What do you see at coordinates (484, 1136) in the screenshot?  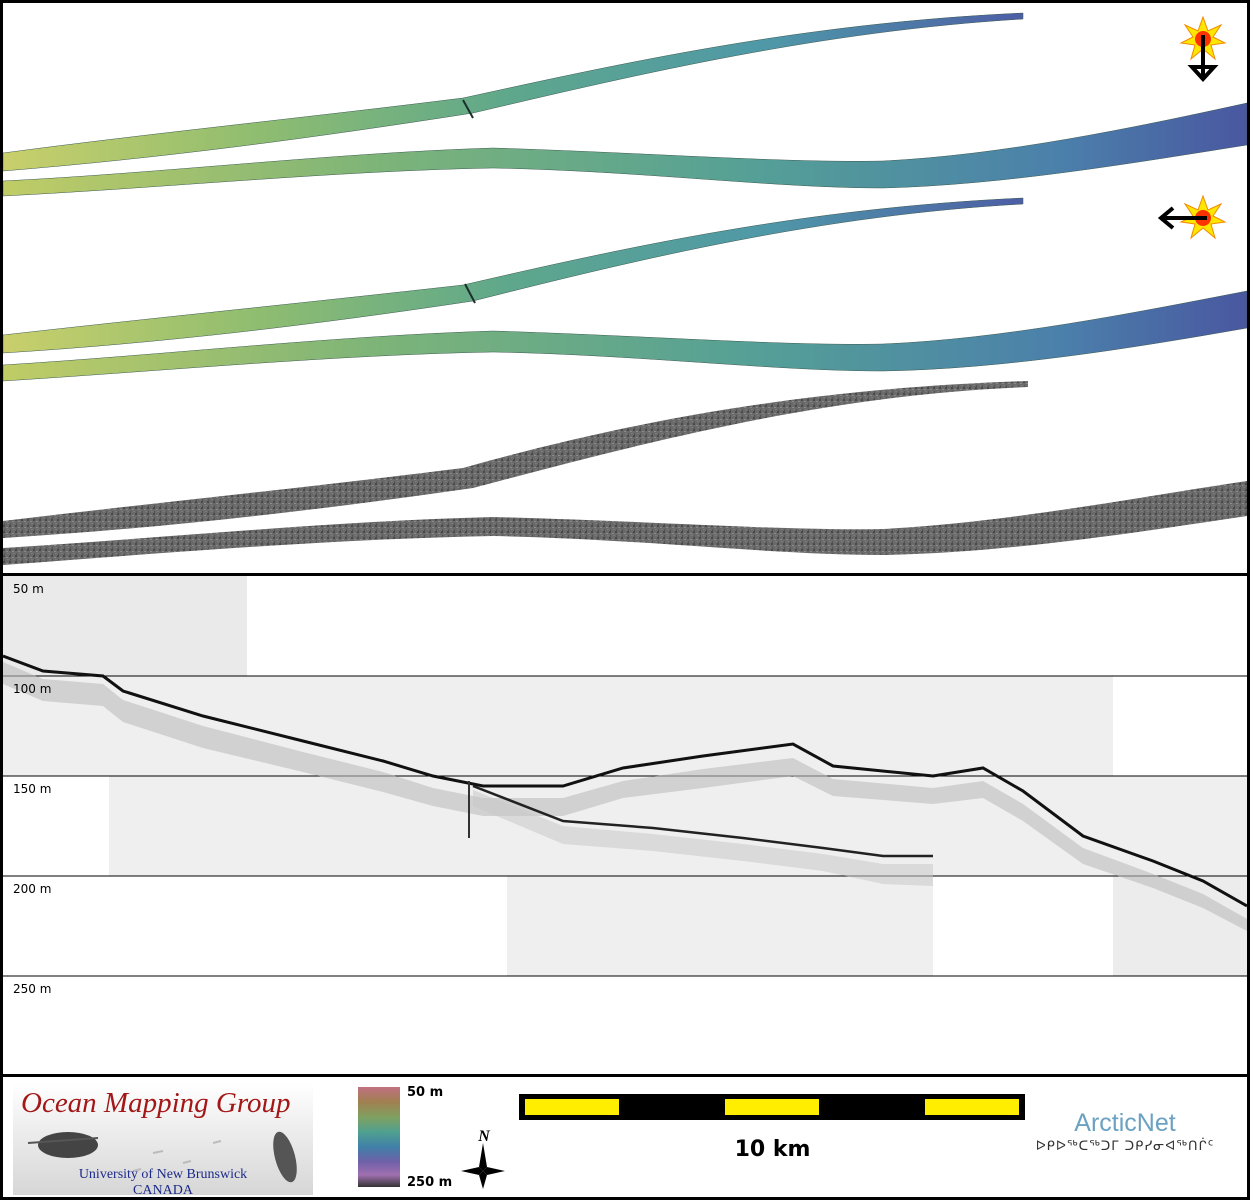 I see `north-label: N` at bounding box center [484, 1136].